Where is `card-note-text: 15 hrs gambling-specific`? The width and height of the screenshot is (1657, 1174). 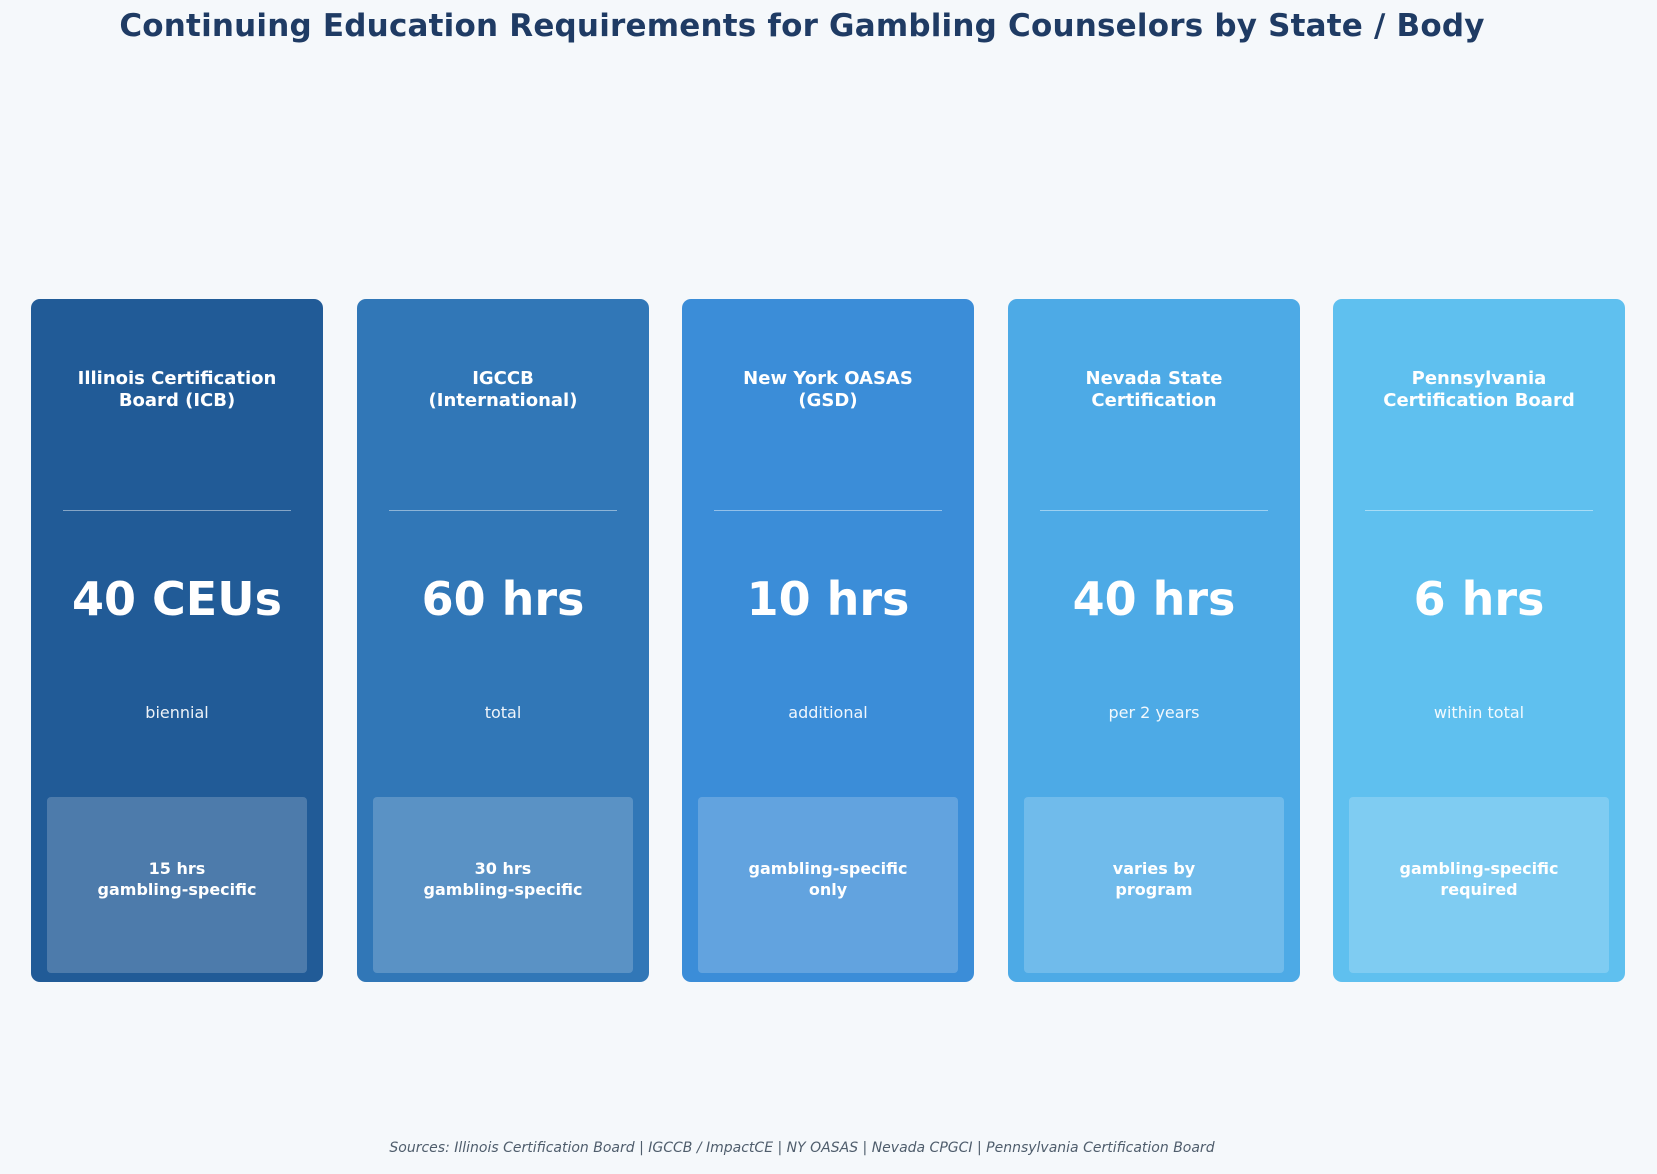 card-note-text: 15 hrs gambling-specific is located at coordinates (177, 879).